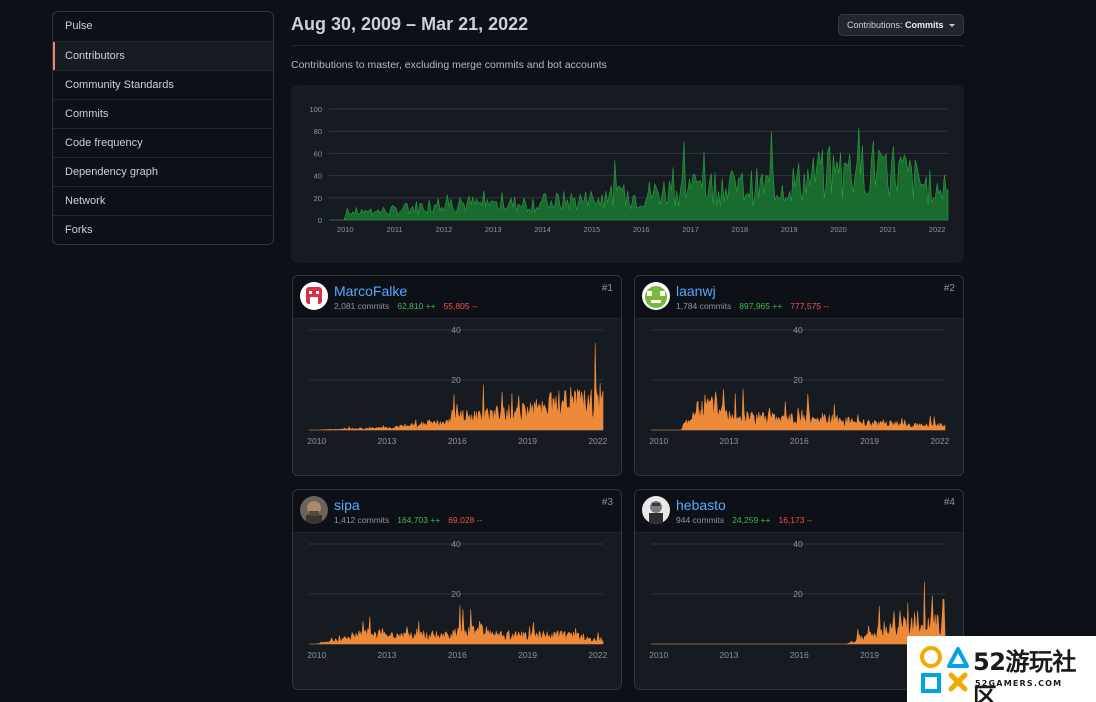  What do you see at coordinates (416, 306) in the screenshot?
I see `additions-count: 62,810 ++` at bounding box center [416, 306].